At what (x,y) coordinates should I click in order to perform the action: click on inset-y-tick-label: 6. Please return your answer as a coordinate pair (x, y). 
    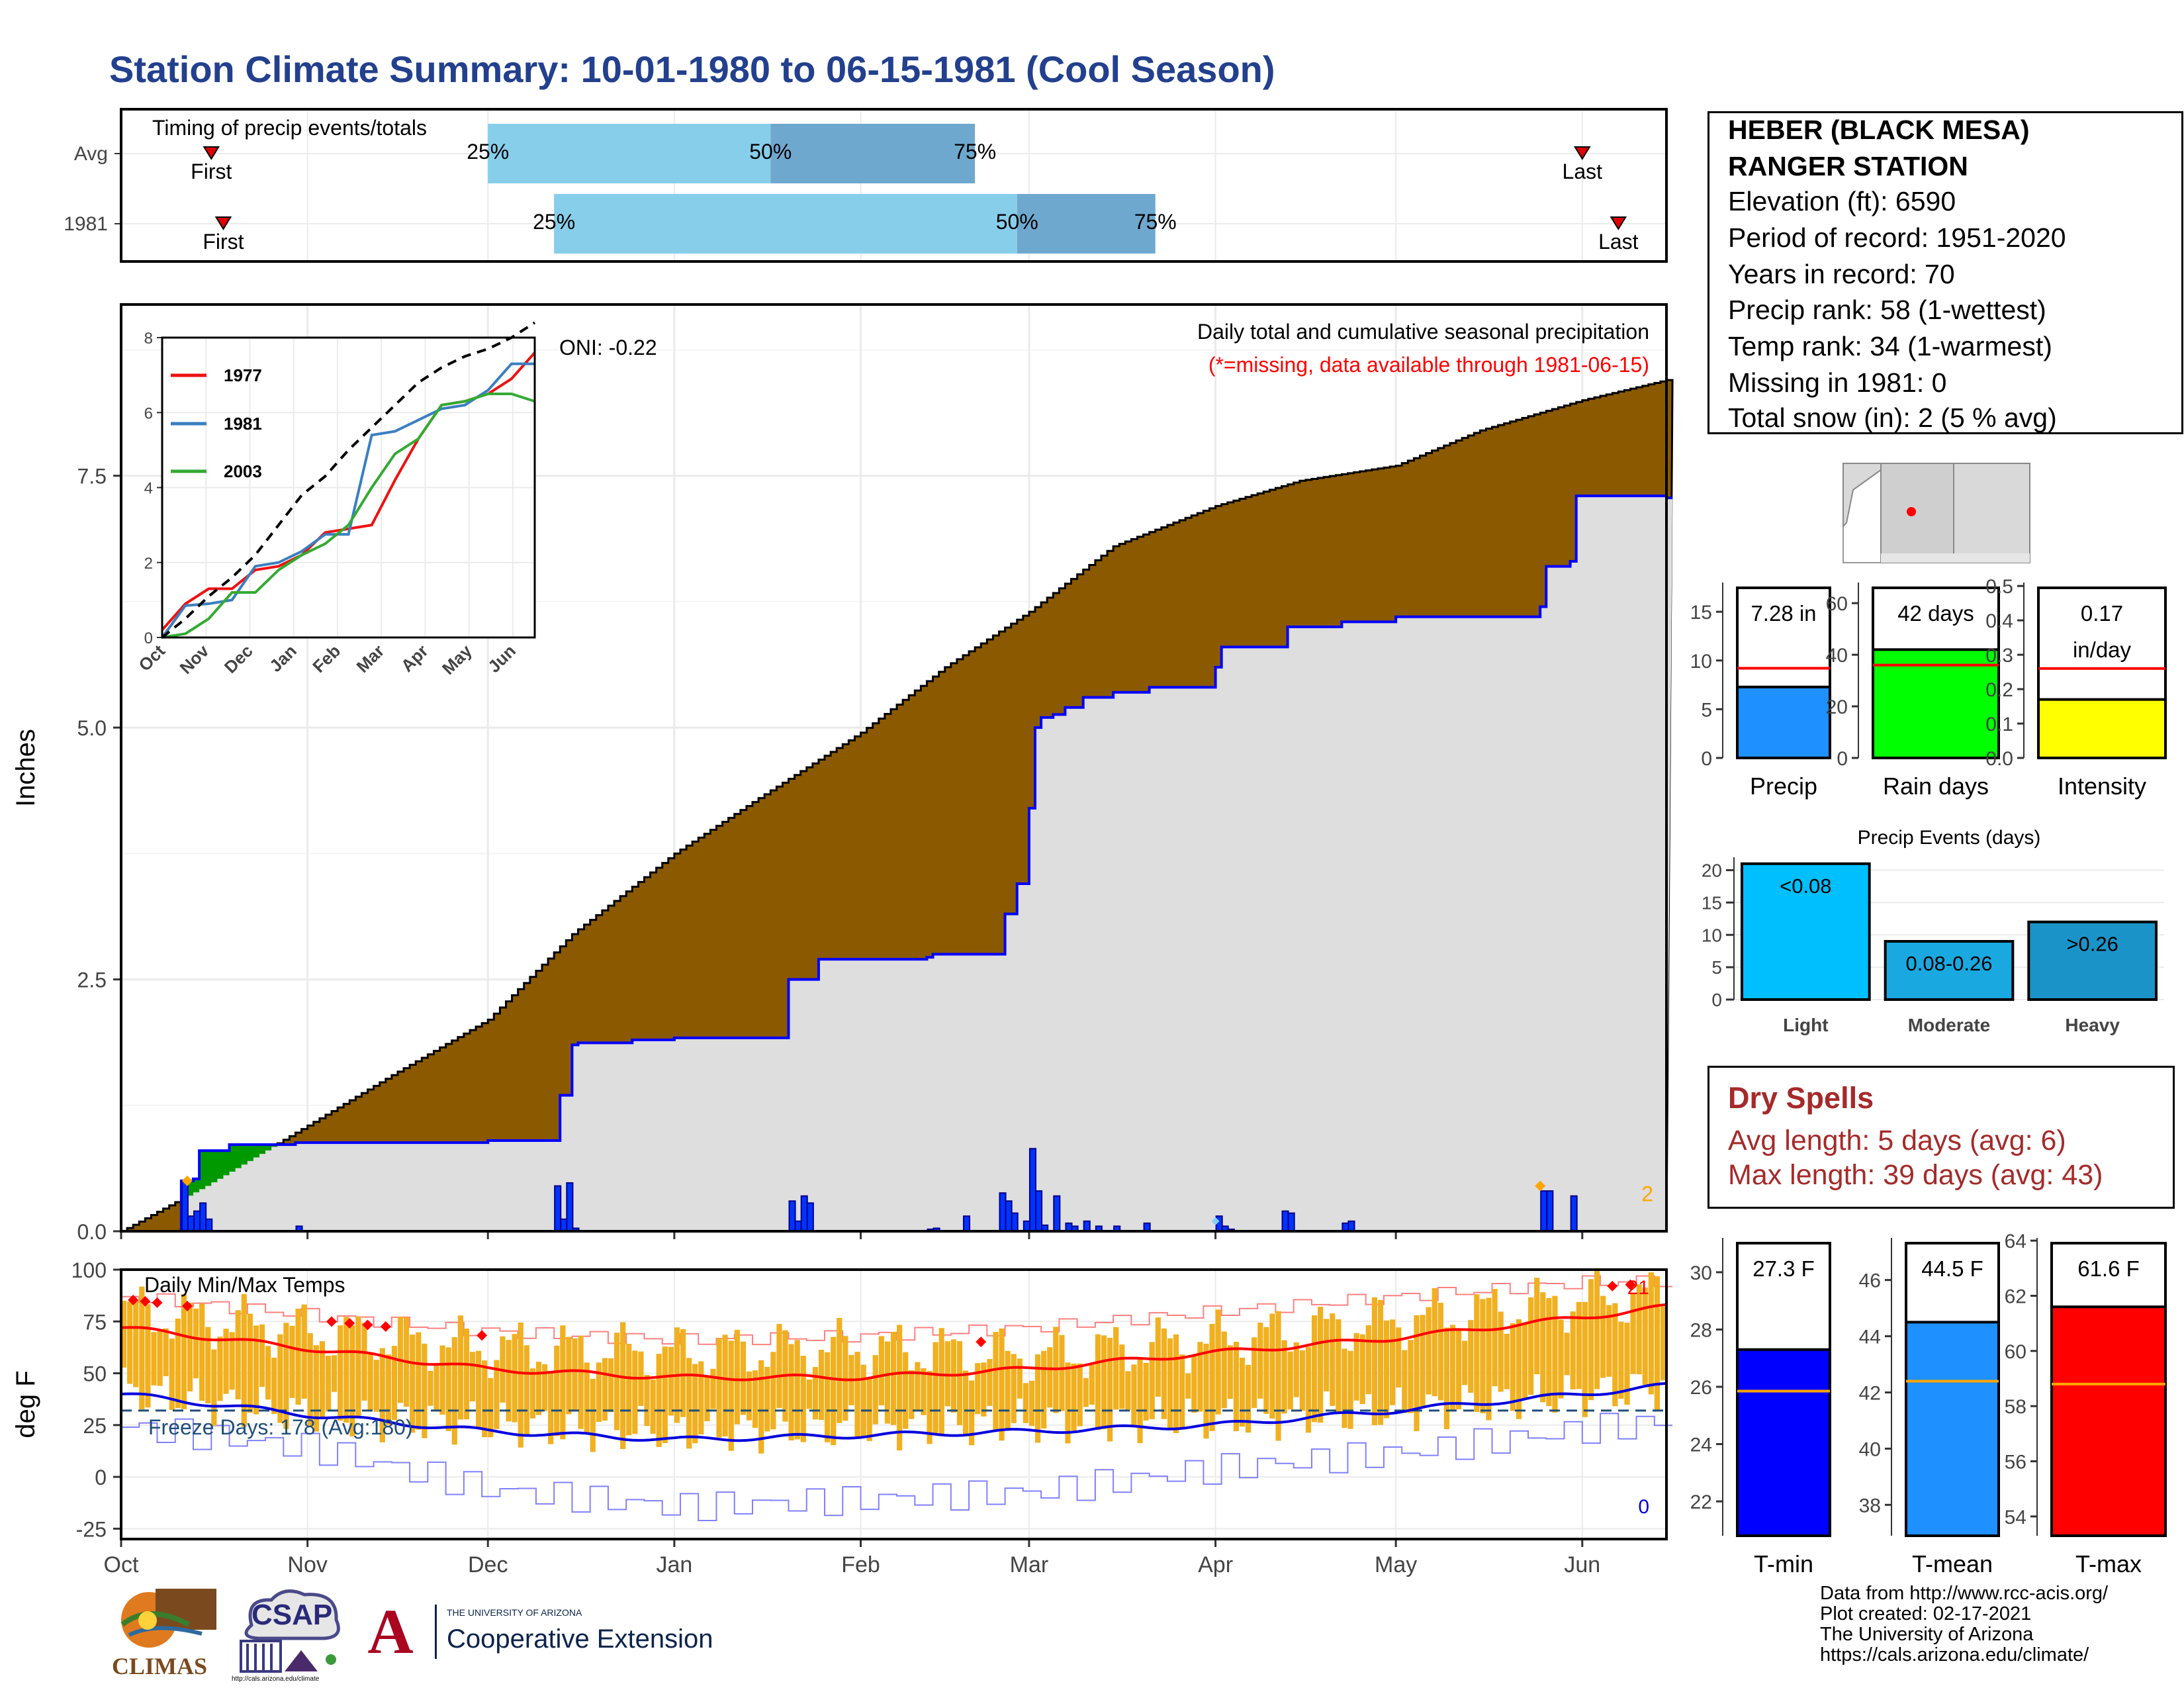
    Looking at the image, I should click on (148, 413).